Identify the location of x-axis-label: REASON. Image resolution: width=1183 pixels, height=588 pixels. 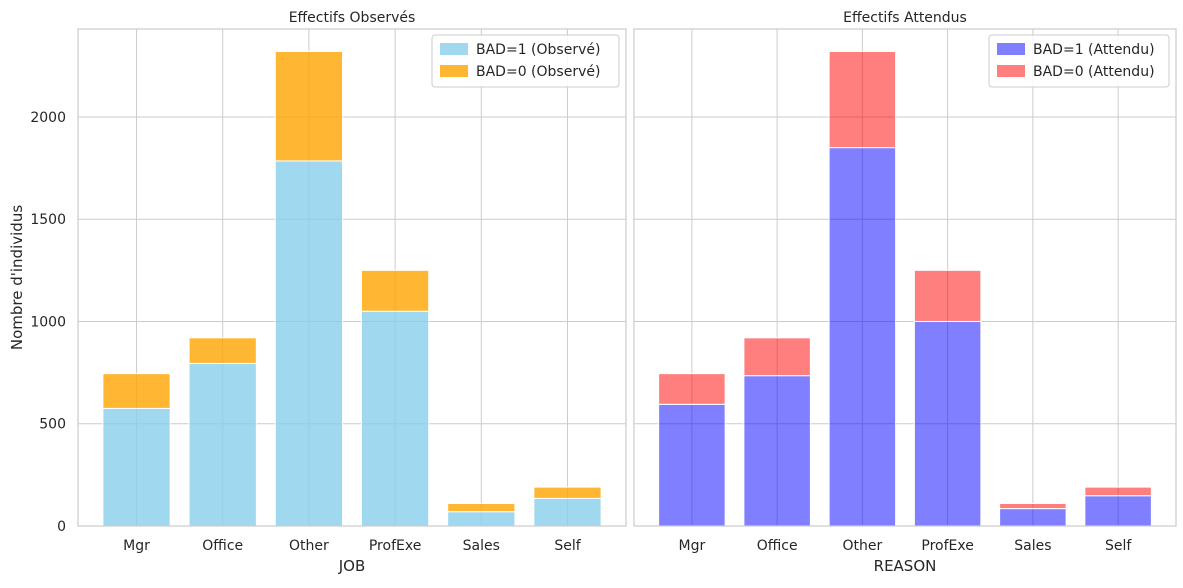
(905, 566).